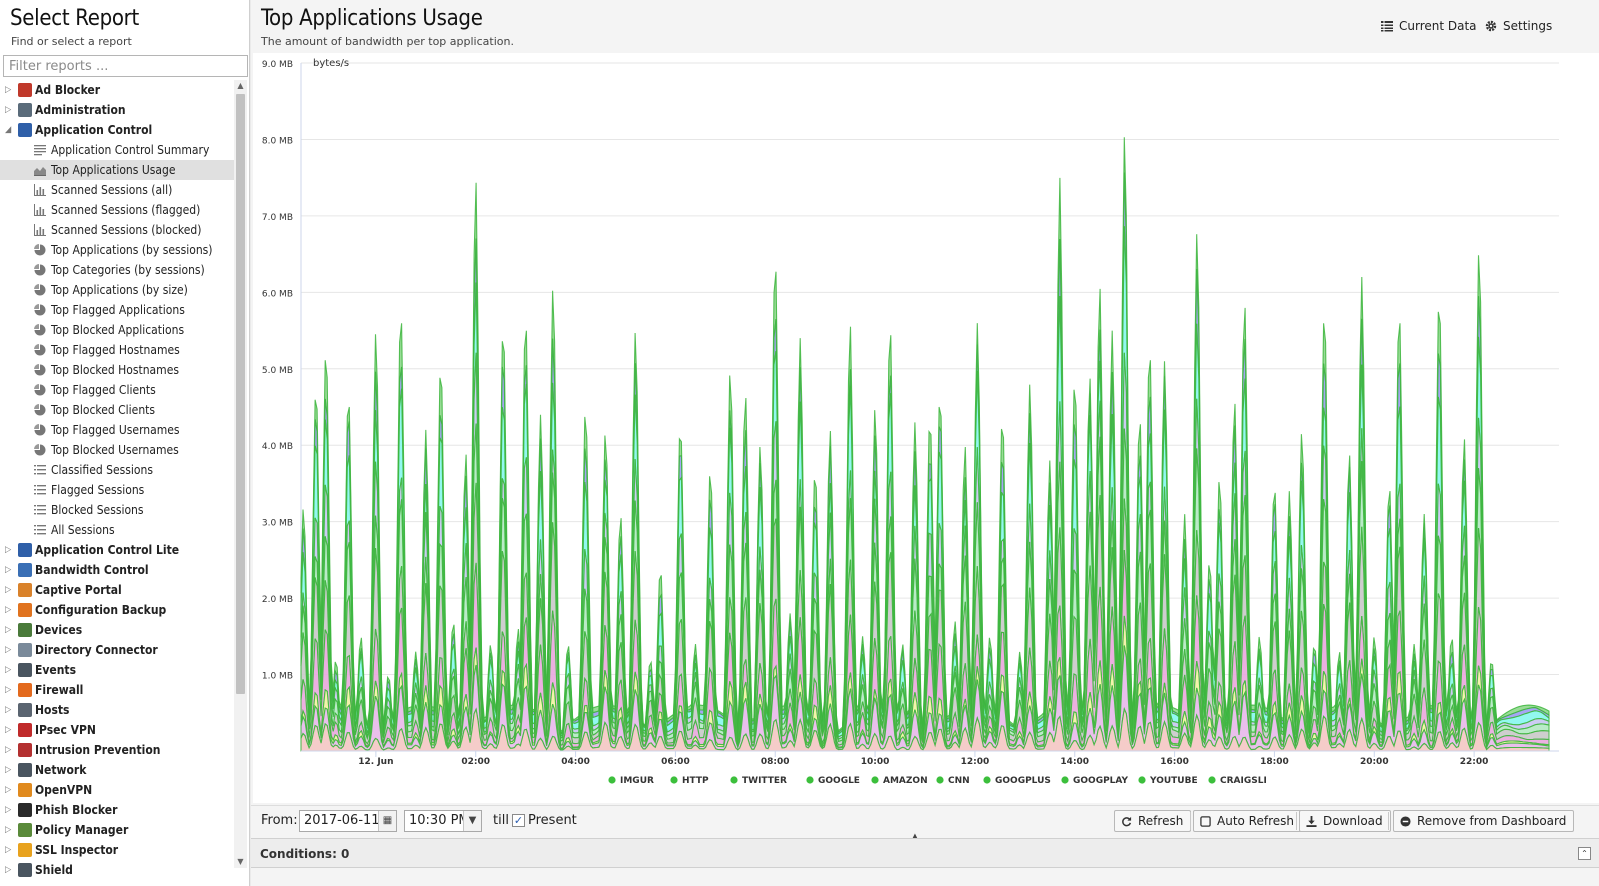 The height and width of the screenshot is (886, 1599). I want to click on download-button: Download, so click(1345, 821).